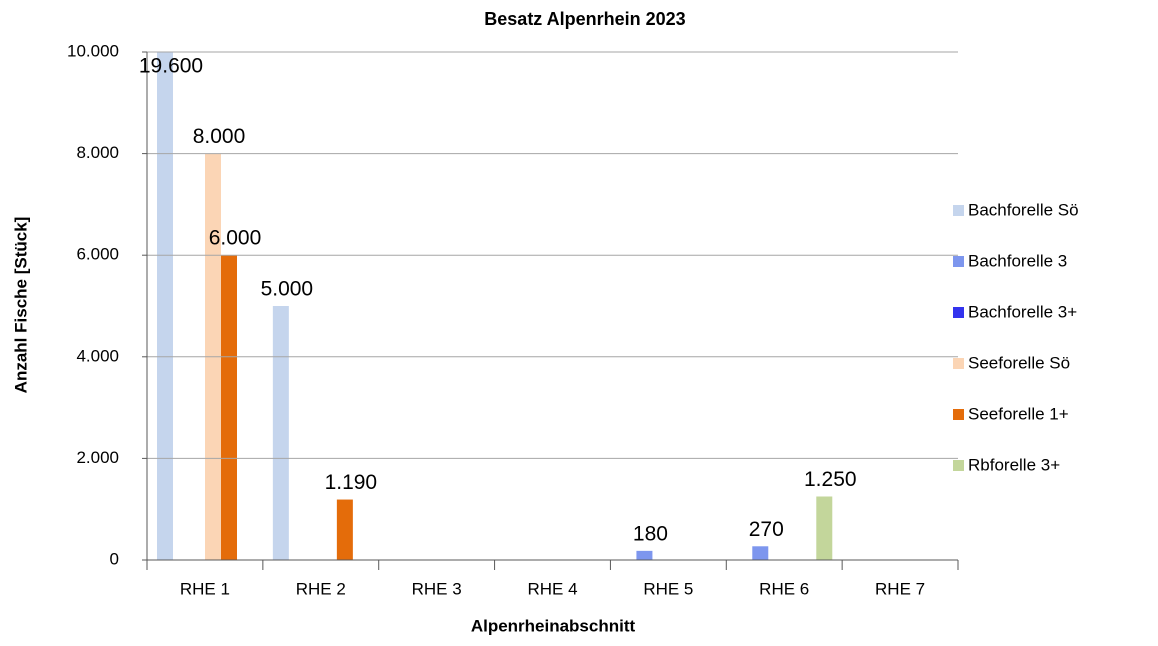 The image size is (1158, 646). Describe the element at coordinates (97, 254) in the screenshot. I see `y-tick-label: 6.000` at that location.